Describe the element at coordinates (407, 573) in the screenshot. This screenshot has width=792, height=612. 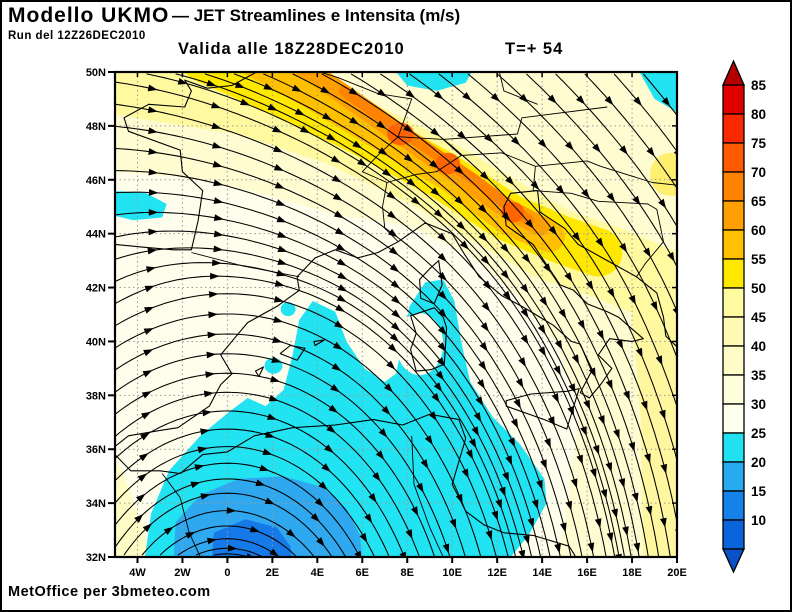
I see `lon-tick-label: 8E` at that location.